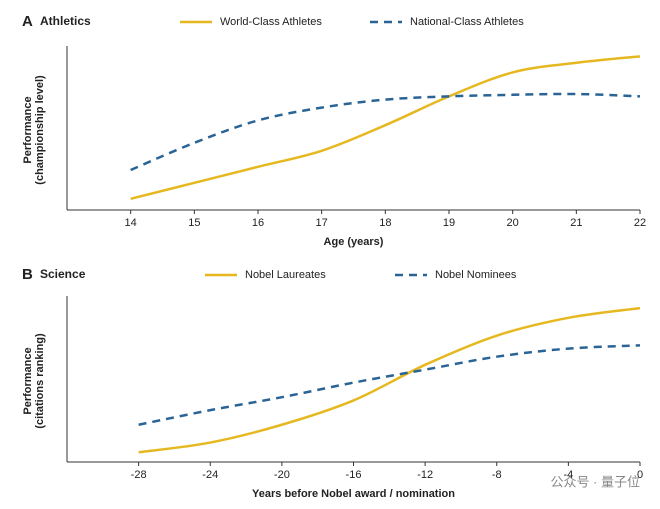 The height and width of the screenshot is (509, 660). Describe the element at coordinates (282, 475) in the screenshot. I see `x-tick-label: -20` at that location.